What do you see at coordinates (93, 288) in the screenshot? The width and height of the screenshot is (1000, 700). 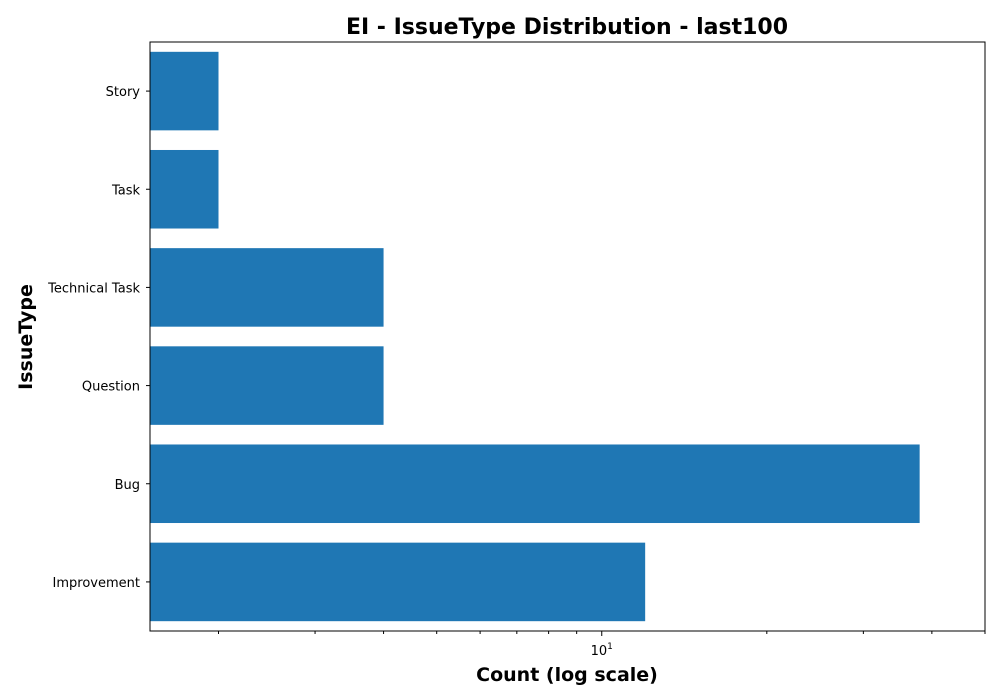 I see `y-tick-label: Technical Task` at bounding box center [93, 288].